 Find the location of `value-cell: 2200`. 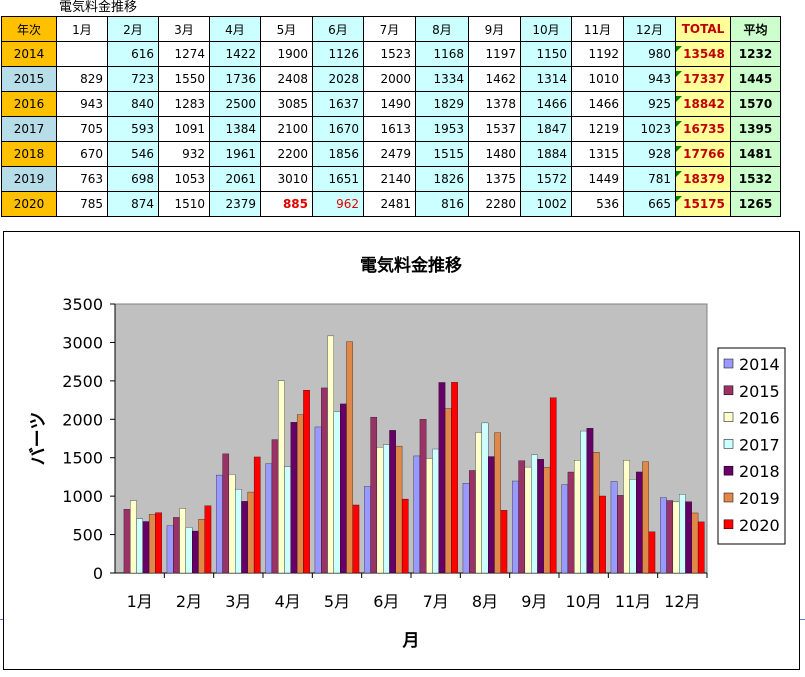

value-cell: 2200 is located at coordinates (286, 154).